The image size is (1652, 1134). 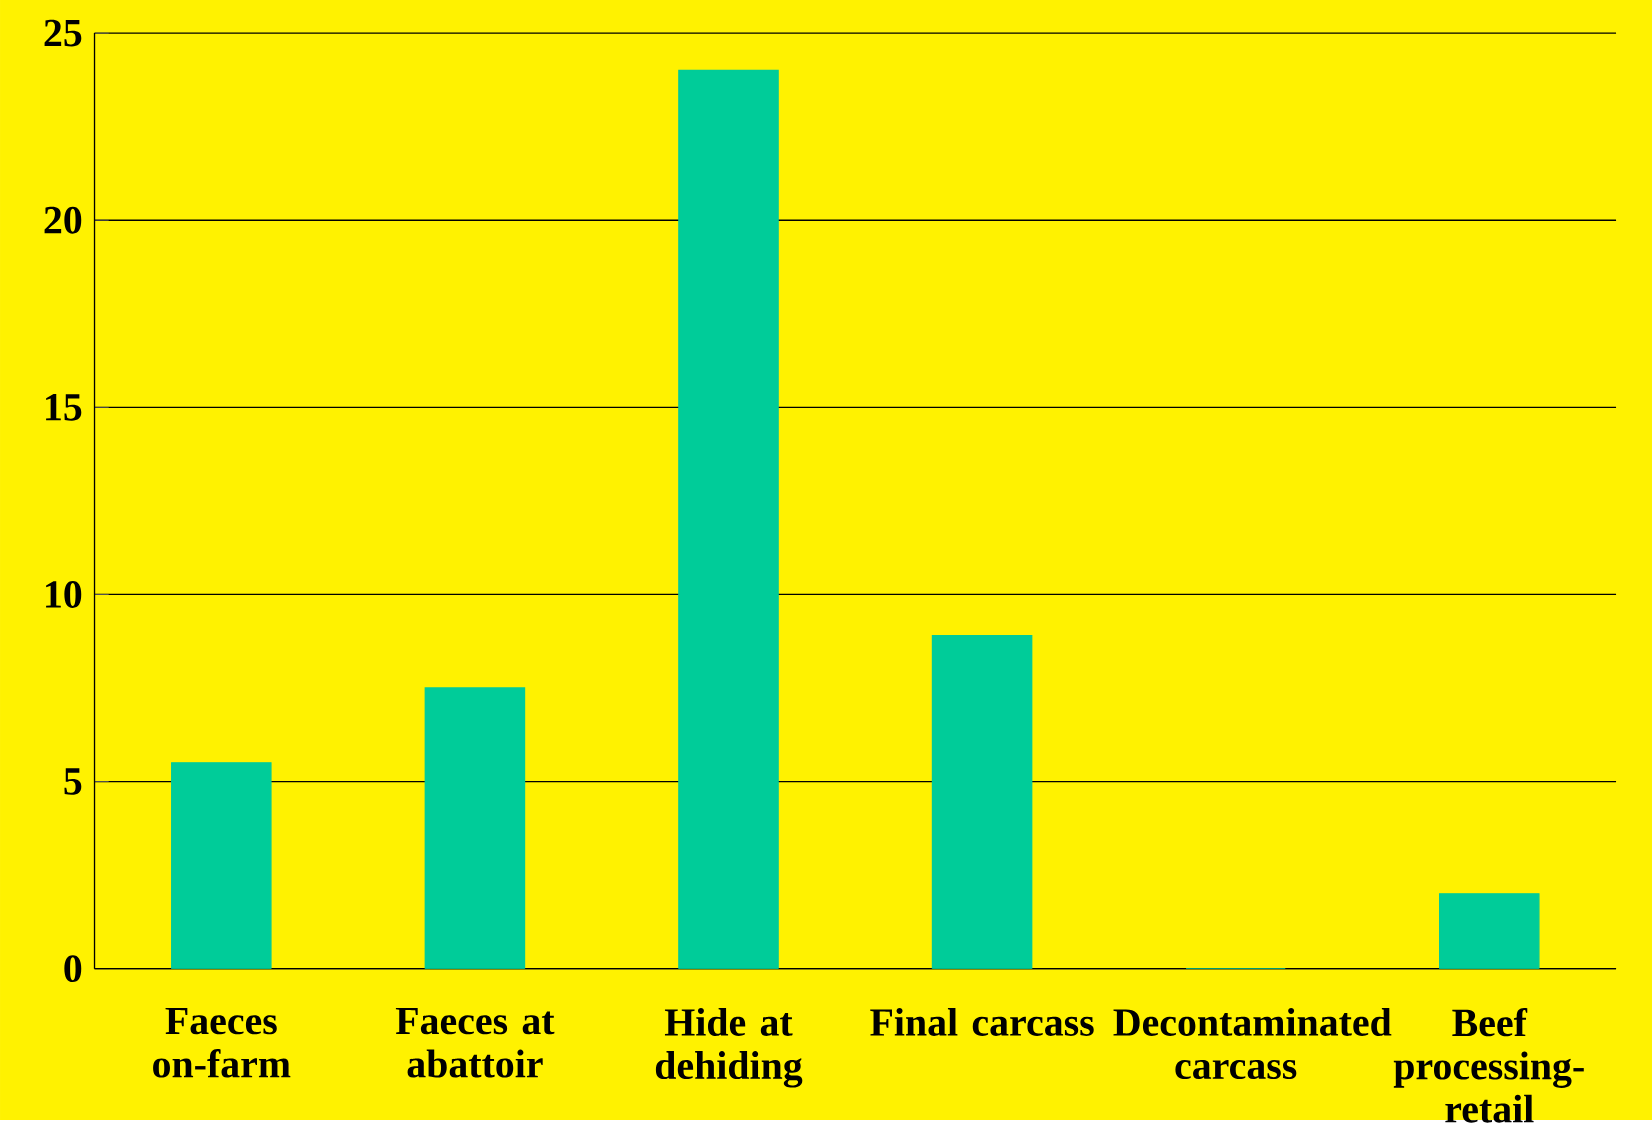 I want to click on x-tick-label: Faeces at abattoir, so click(x=475, y=1043).